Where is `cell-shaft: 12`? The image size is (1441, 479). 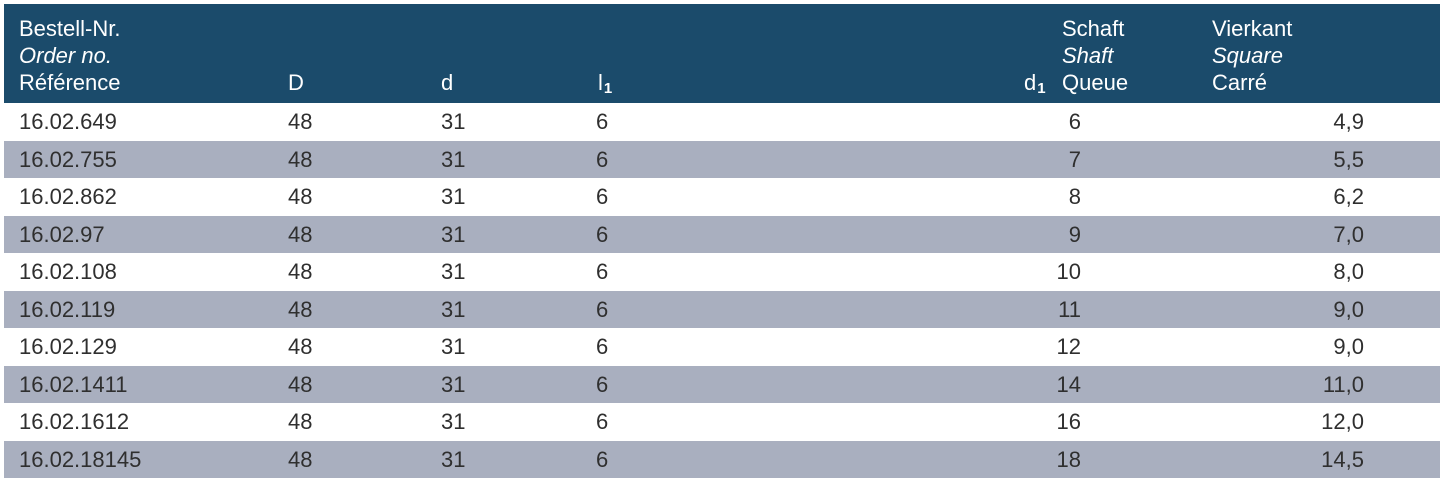 cell-shaft: 12 is located at coordinates (1068, 346).